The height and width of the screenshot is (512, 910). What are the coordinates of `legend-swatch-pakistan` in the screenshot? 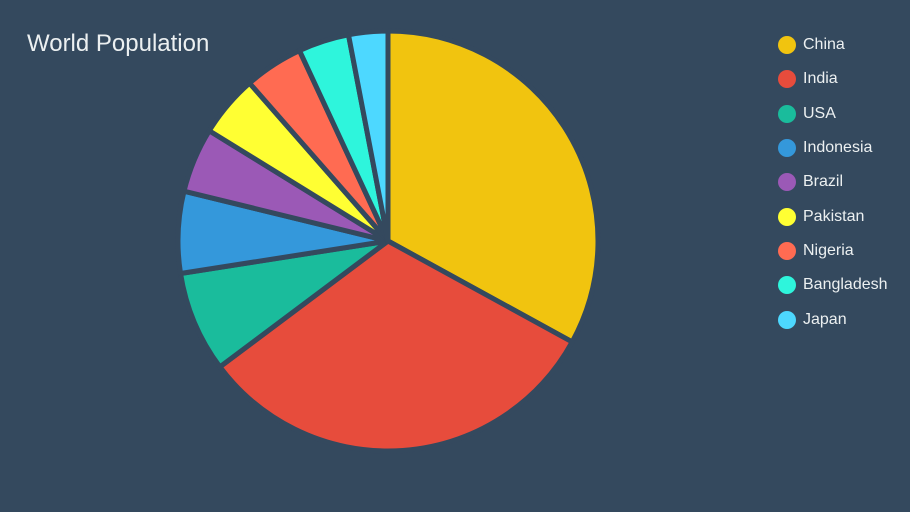 It's located at (787, 216).